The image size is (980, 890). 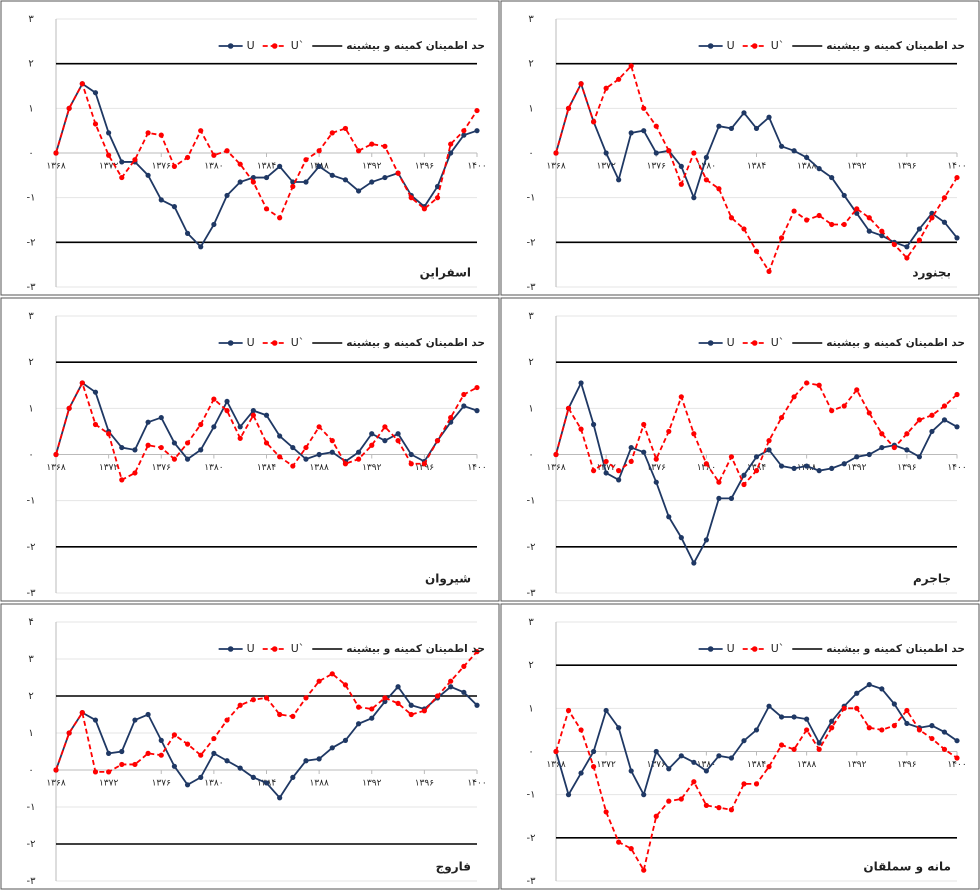 I want to click on y-tick-label: -۱, so click(x=31, y=807).